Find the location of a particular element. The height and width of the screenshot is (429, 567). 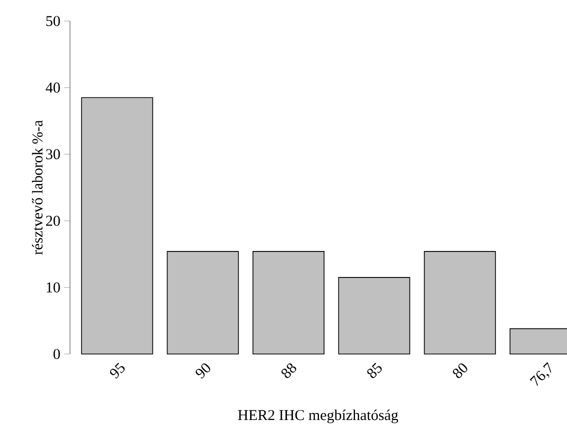

y-axis-title: résztvevő laborok %-a is located at coordinates (37, 187).